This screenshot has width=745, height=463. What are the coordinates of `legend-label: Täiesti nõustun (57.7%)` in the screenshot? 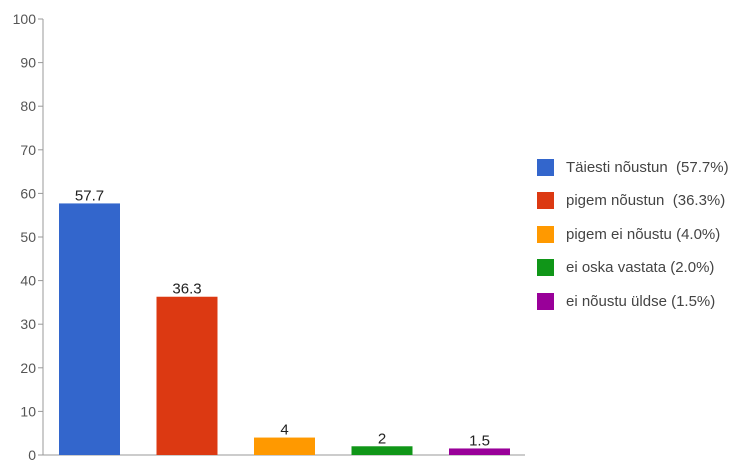 It's located at (647, 167).